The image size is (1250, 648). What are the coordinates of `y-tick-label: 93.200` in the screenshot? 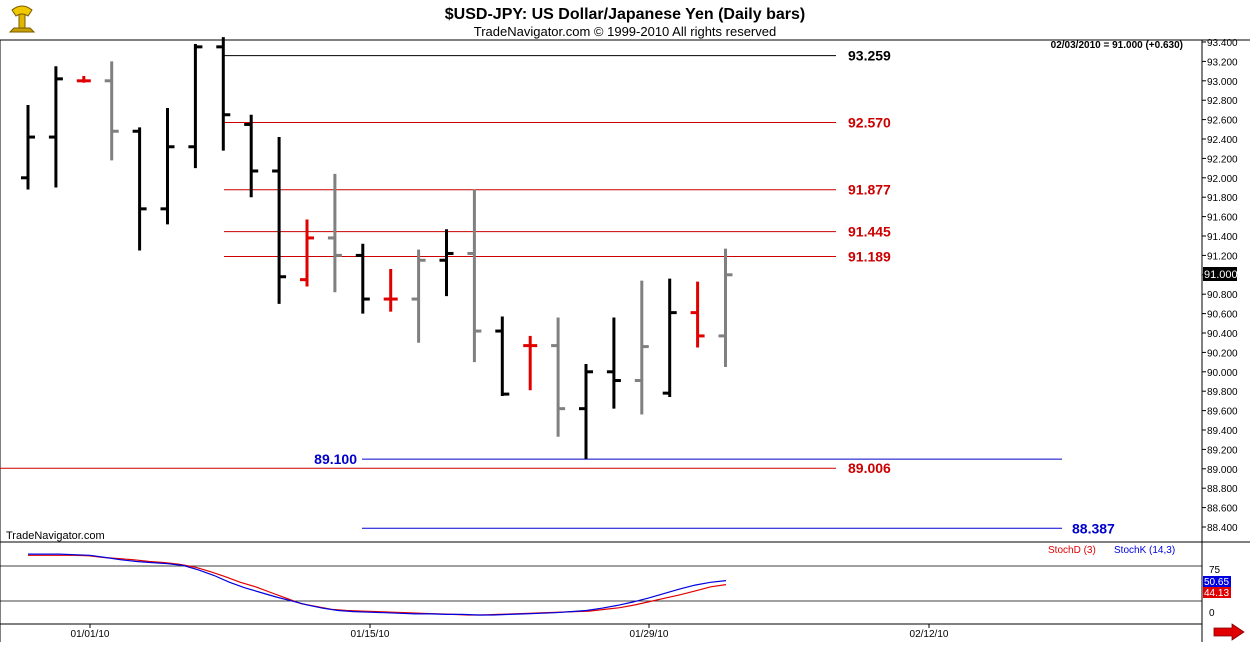 It's located at (1222, 62).